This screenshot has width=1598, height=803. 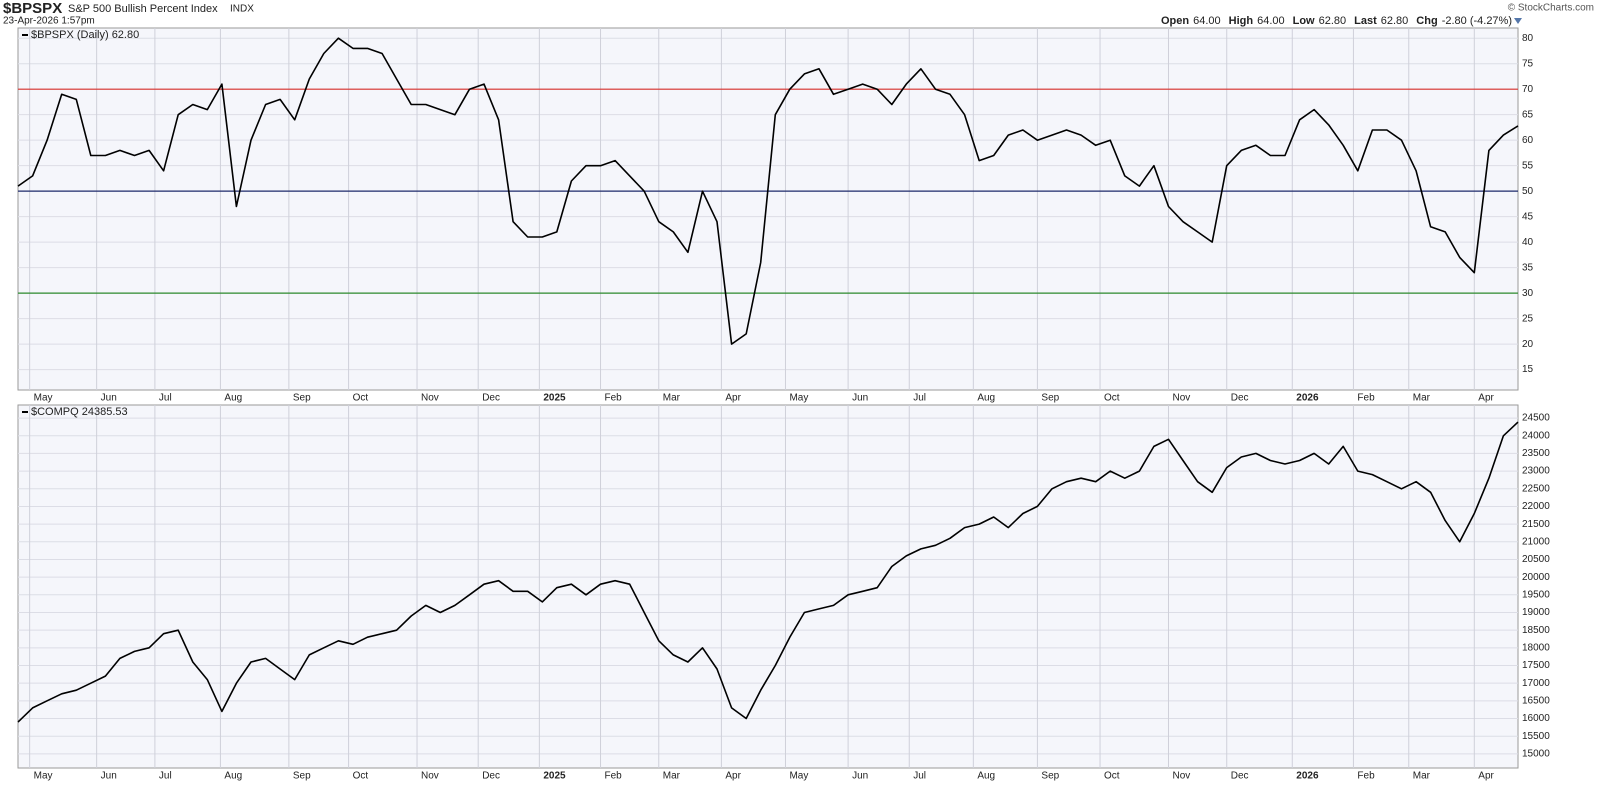 What do you see at coordinates (1536, 647) in the screenshot?
I see `y-tick-label: 18000` at bounding box center [1536, 647].